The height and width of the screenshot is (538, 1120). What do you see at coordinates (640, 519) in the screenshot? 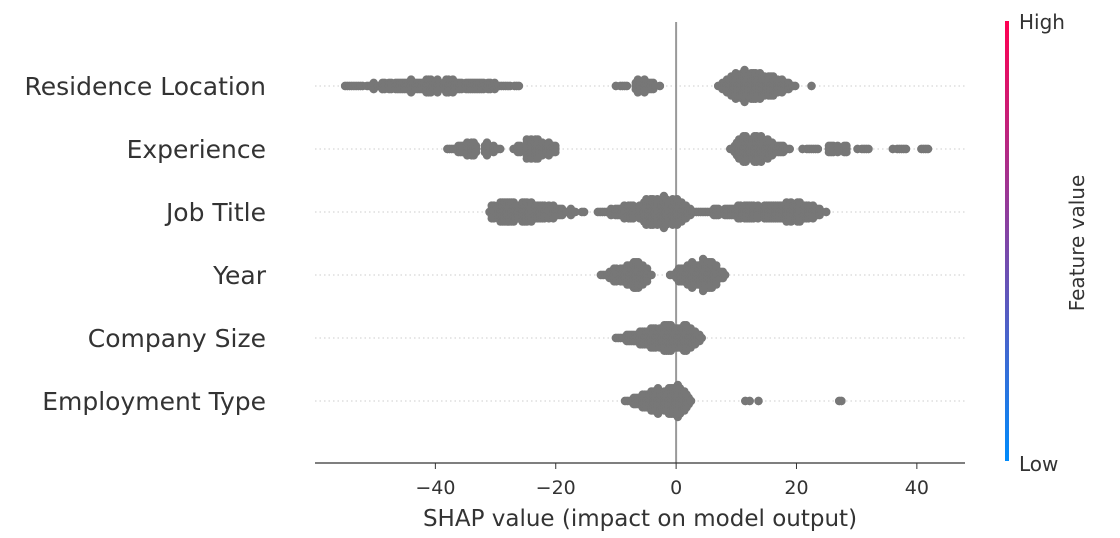
I see `x-axis-title: SHAP value (impact on model output)` at bounding box center [640, 519].